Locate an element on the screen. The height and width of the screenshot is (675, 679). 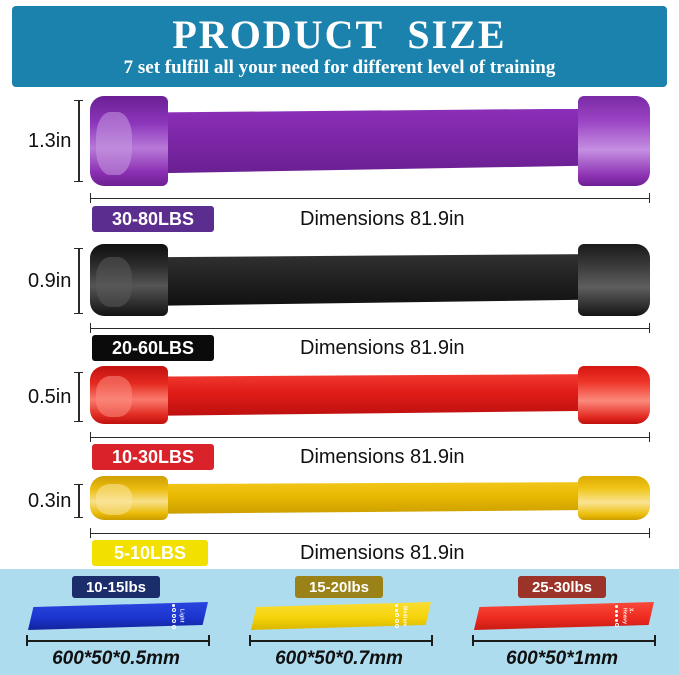
length-label-purple: Dimensions 81.9in is located at coordinates (382, 219).